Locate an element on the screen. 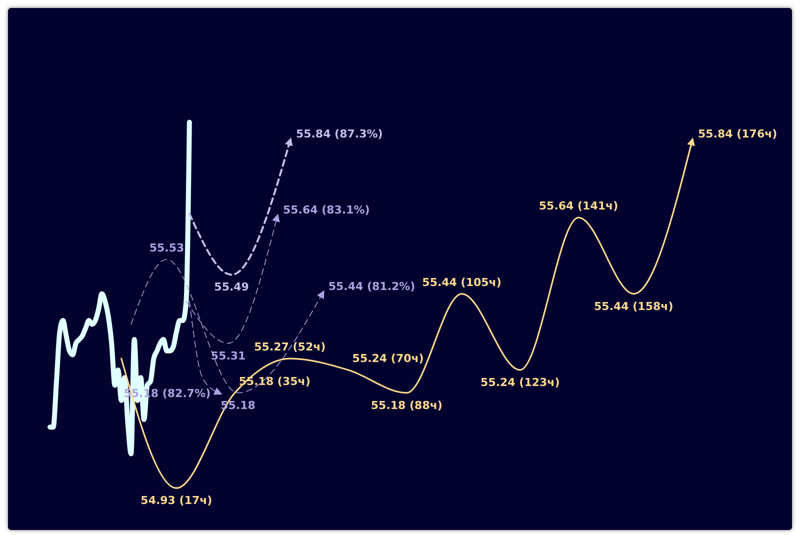  data-label: 55.18 (88ч) is located at coordinates (406, 405).